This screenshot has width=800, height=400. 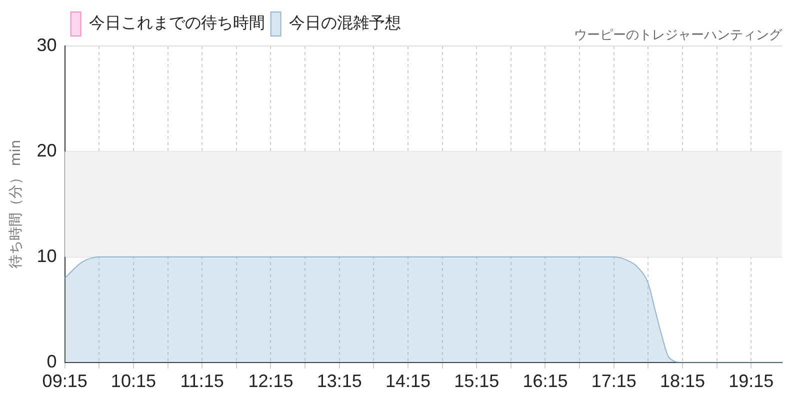 What do you see at coordinates (202, 381) in the screenshot?
I see `x-tick-label: 11:15` at bounding box center [202, 381].